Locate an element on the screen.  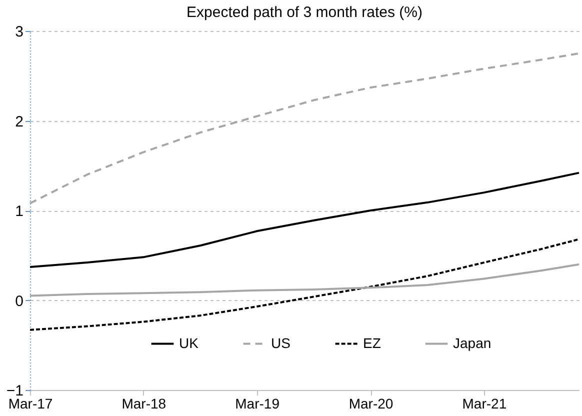
line-series is located at coordinates (304, 280).